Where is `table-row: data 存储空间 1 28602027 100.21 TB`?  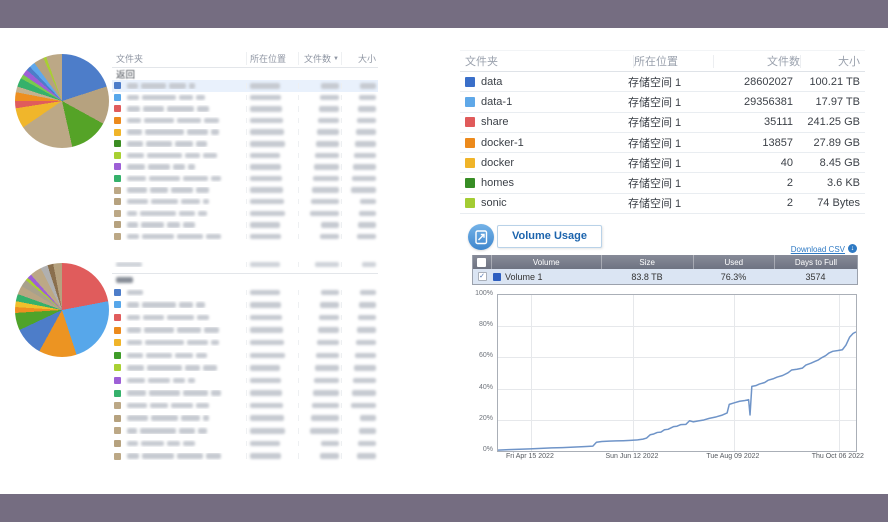 table-row: data 存储空间 1 28602027 100.21 TB is located at coordinates (662, 82).